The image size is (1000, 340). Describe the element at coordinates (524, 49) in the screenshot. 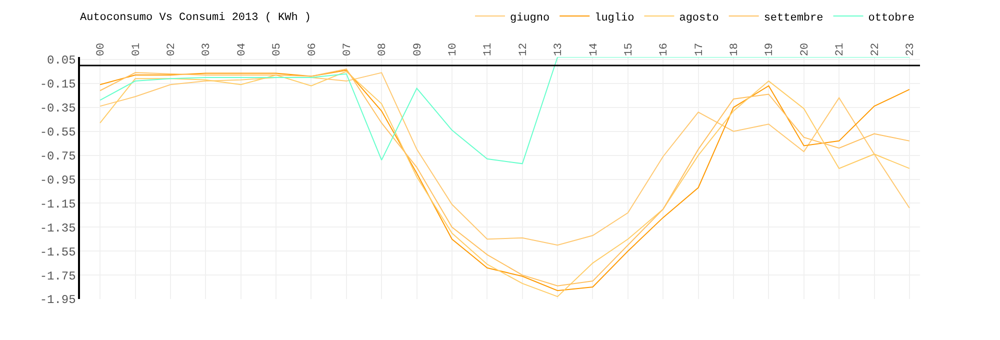

I see `x-tick-label: 12` at that location.